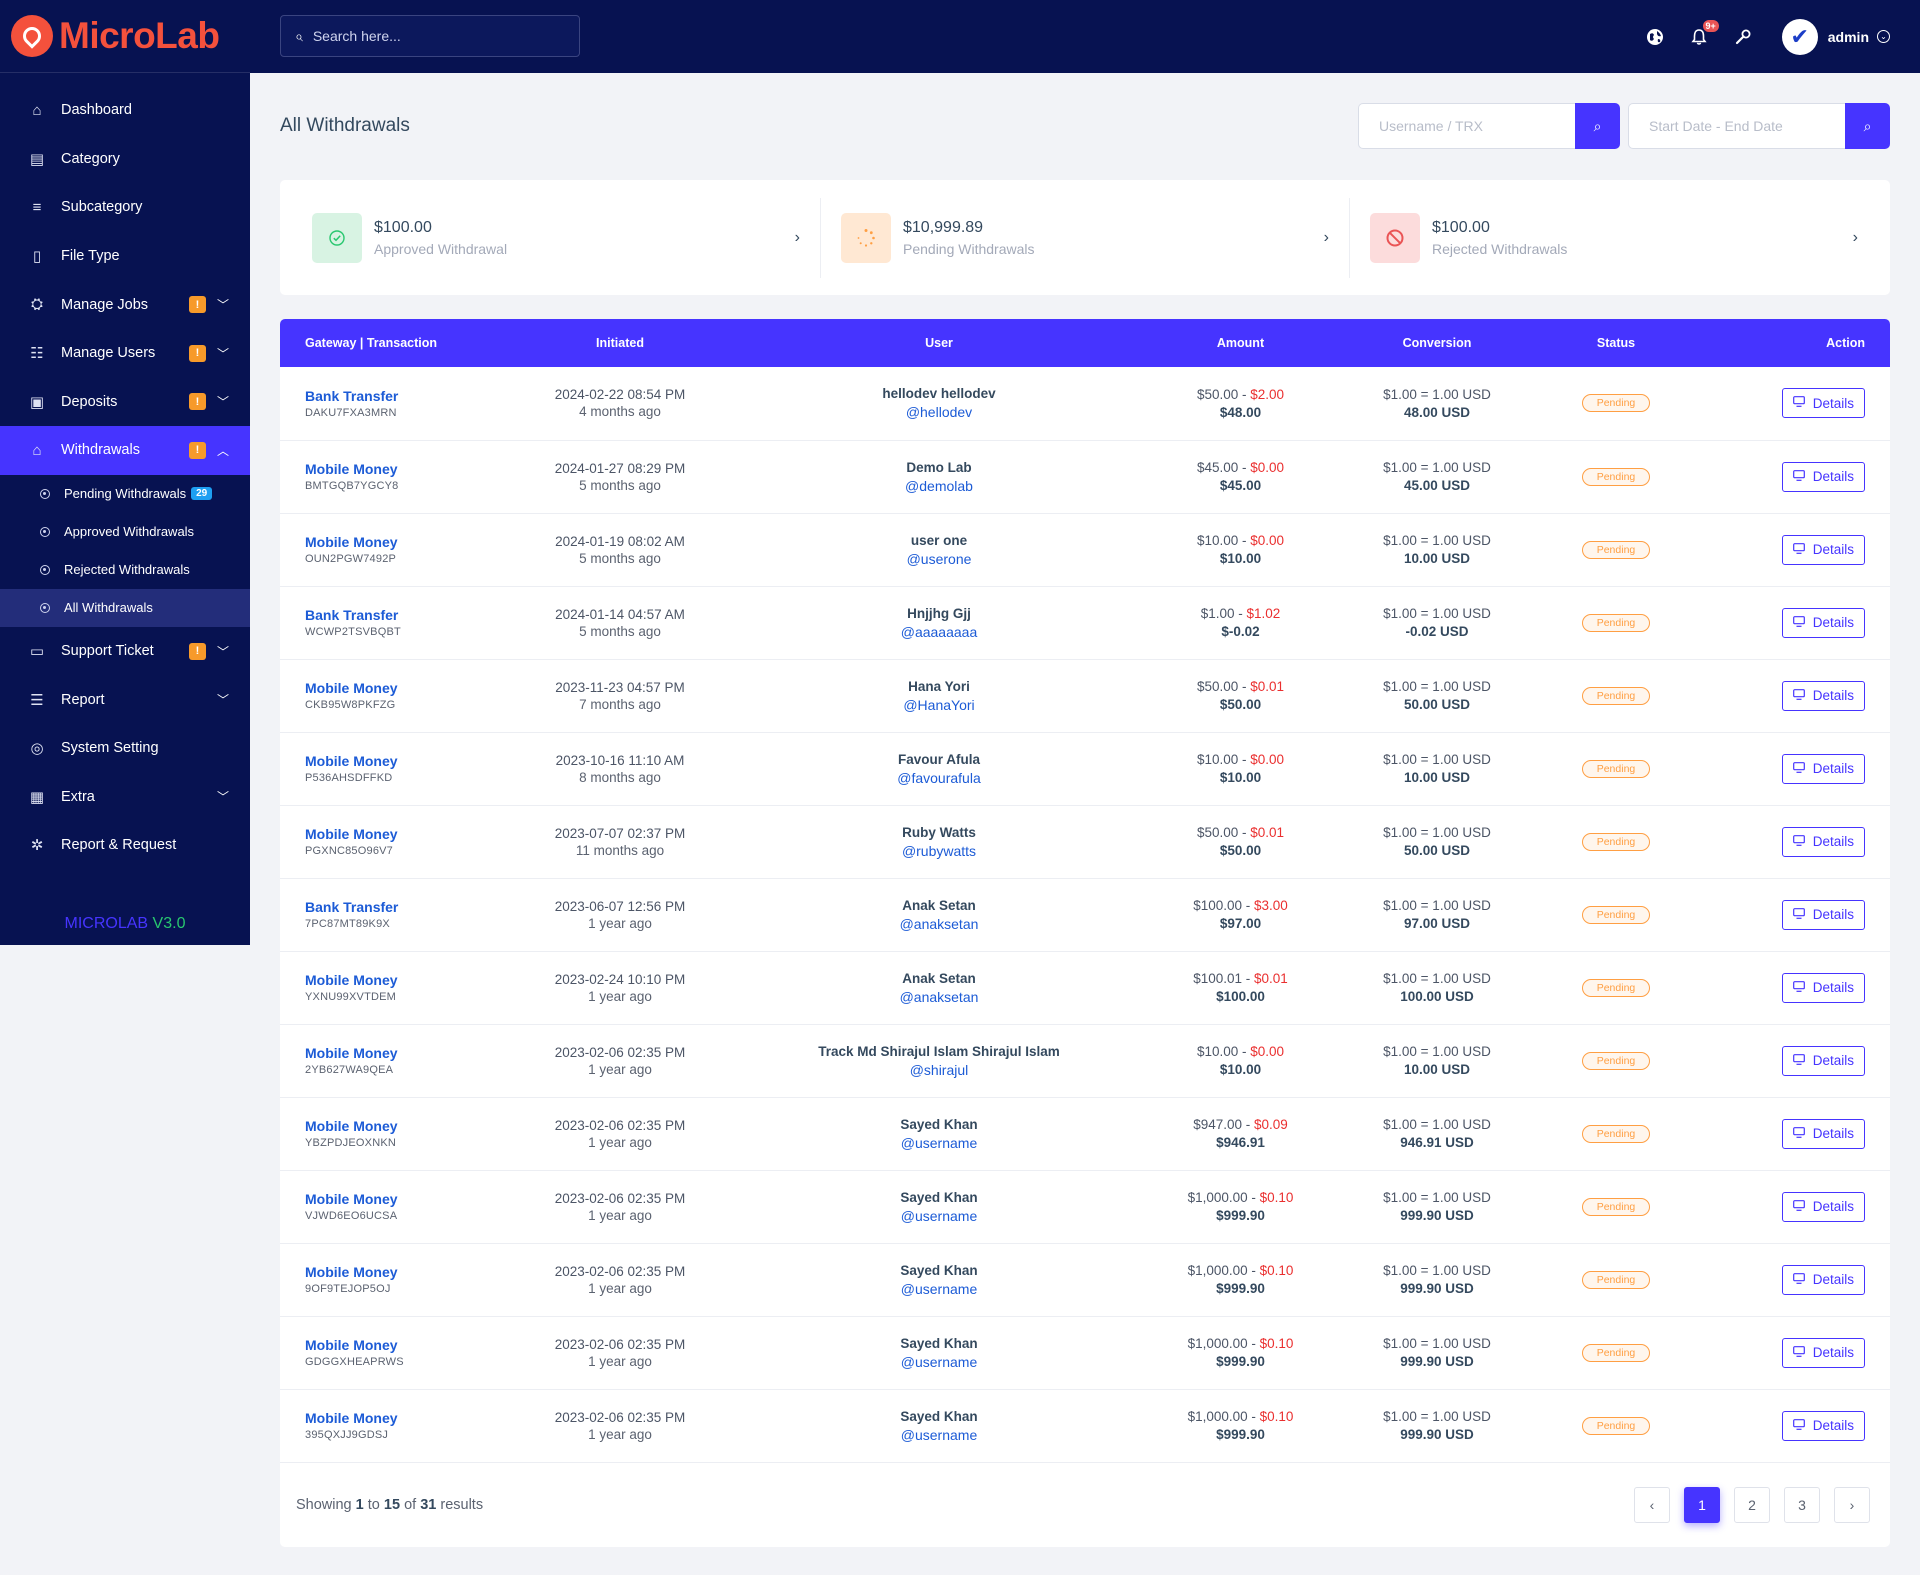 This screenshot has height=1575, width=1920. What do you see at coordinates (939, 412) in the screenshot?
I see `user-handle-link: @hellodev` at bounding box center [939, 412].